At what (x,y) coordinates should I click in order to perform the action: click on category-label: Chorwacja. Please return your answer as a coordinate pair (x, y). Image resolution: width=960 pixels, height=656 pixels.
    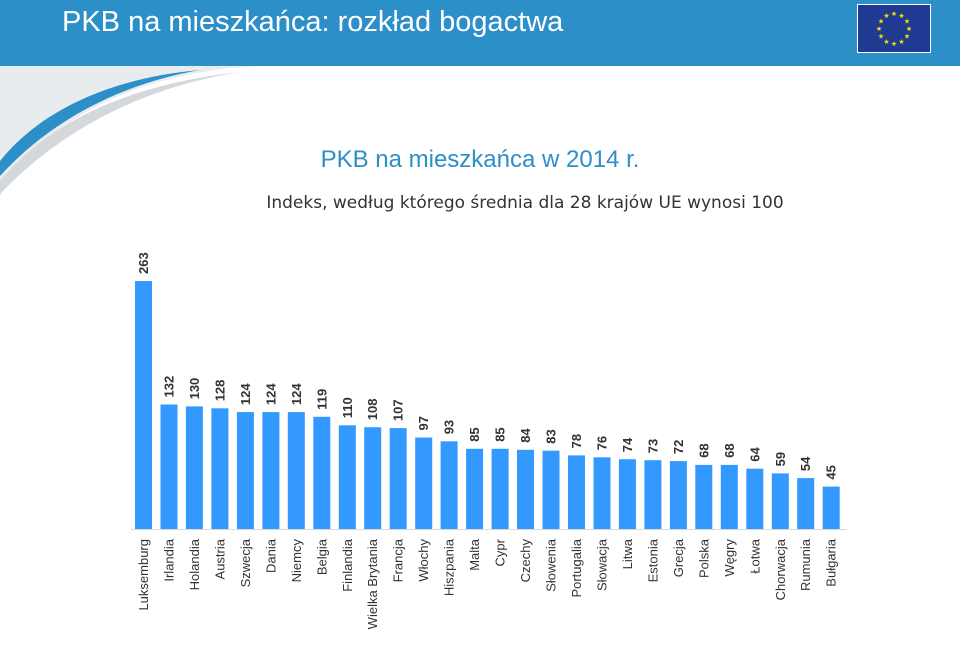
    Looking at the image, I should click on (780, 569).